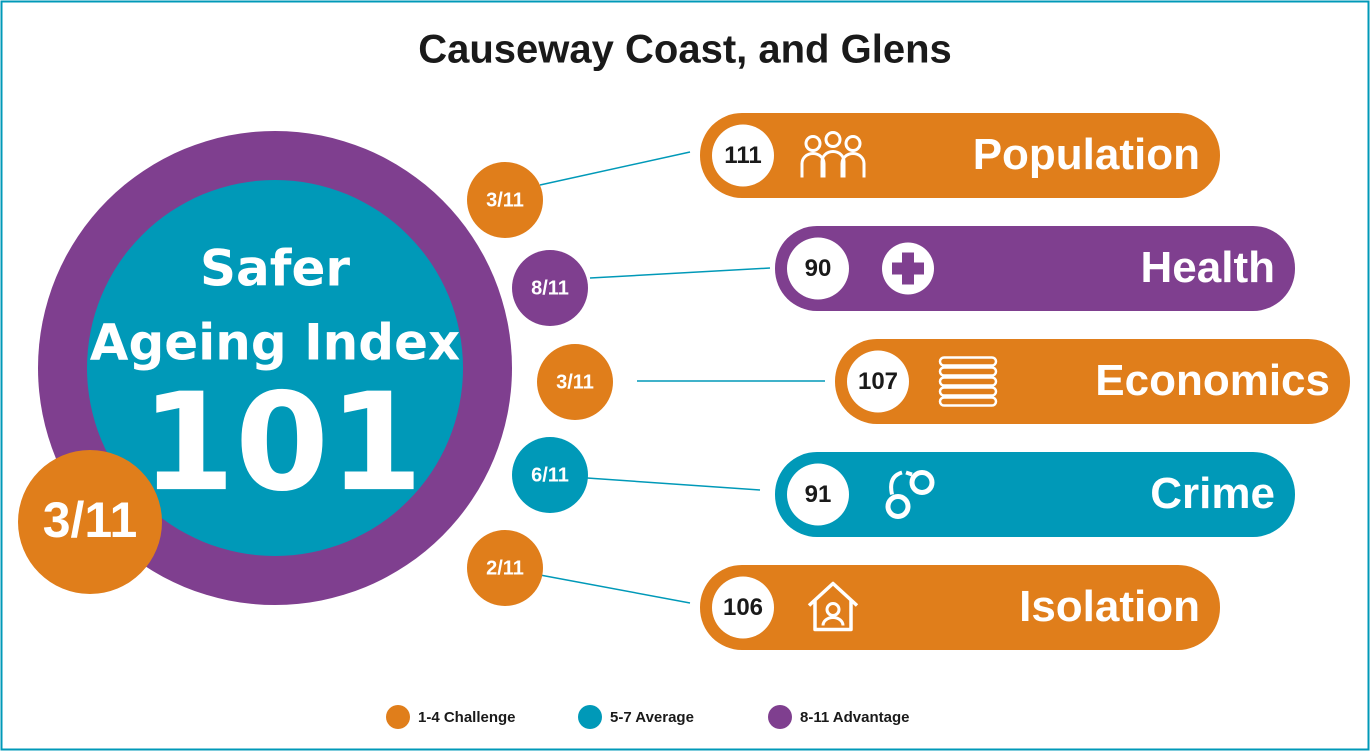 This screenshot has height=751, width=1370. I want to click on rank-label: 2/11, so click(505, 568).